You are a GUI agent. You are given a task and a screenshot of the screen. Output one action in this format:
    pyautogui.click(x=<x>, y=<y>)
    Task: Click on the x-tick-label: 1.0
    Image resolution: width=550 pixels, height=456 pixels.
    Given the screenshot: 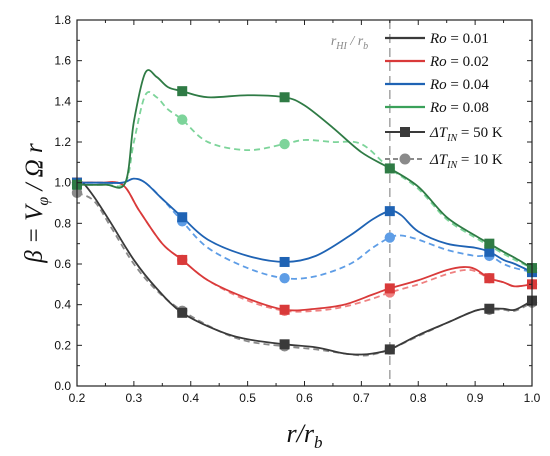 What is the action you would take?
    pyautogui.click(x=532, y=398)
    